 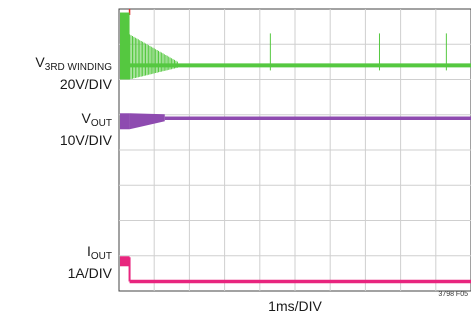 I want to click on trace-scale-vout: 10V/DIV, so click(x=85, y=140).